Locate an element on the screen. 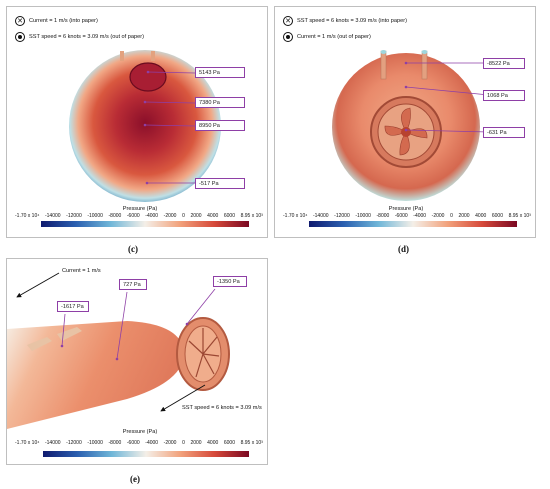 The image size is (550, 489). callout-minus-631: -631 Pa is located at coordinates (504, 132).